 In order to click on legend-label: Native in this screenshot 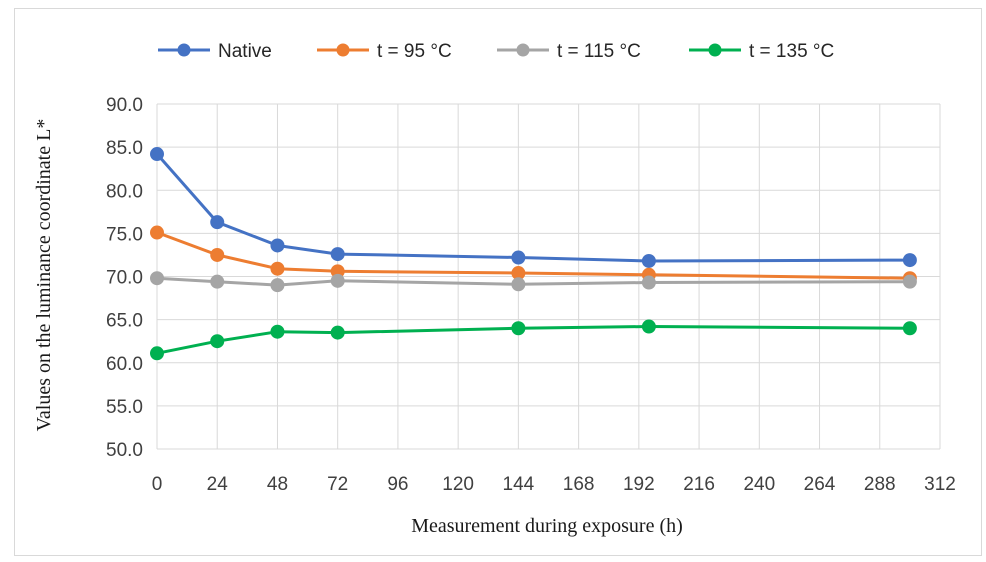, I will do `click(245, 51)`.